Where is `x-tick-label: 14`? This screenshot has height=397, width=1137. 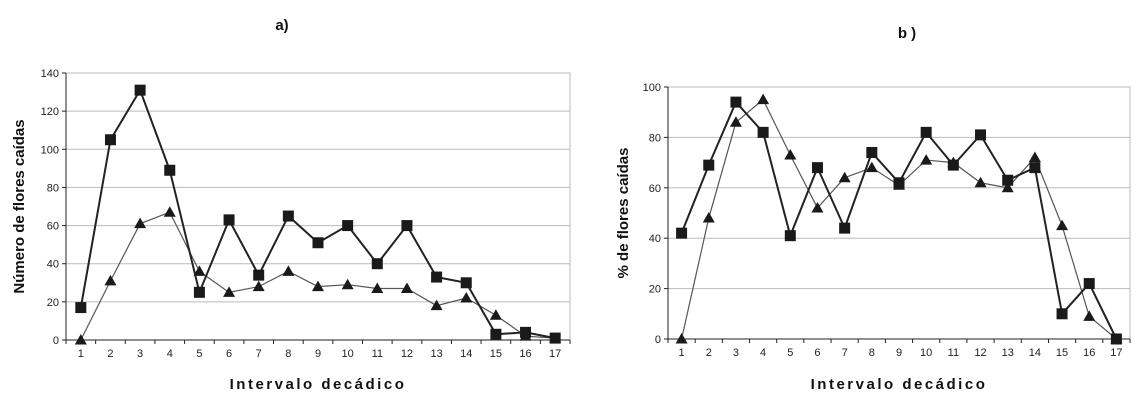
x-tick-label: 14 is located at coordinates (466, 354).